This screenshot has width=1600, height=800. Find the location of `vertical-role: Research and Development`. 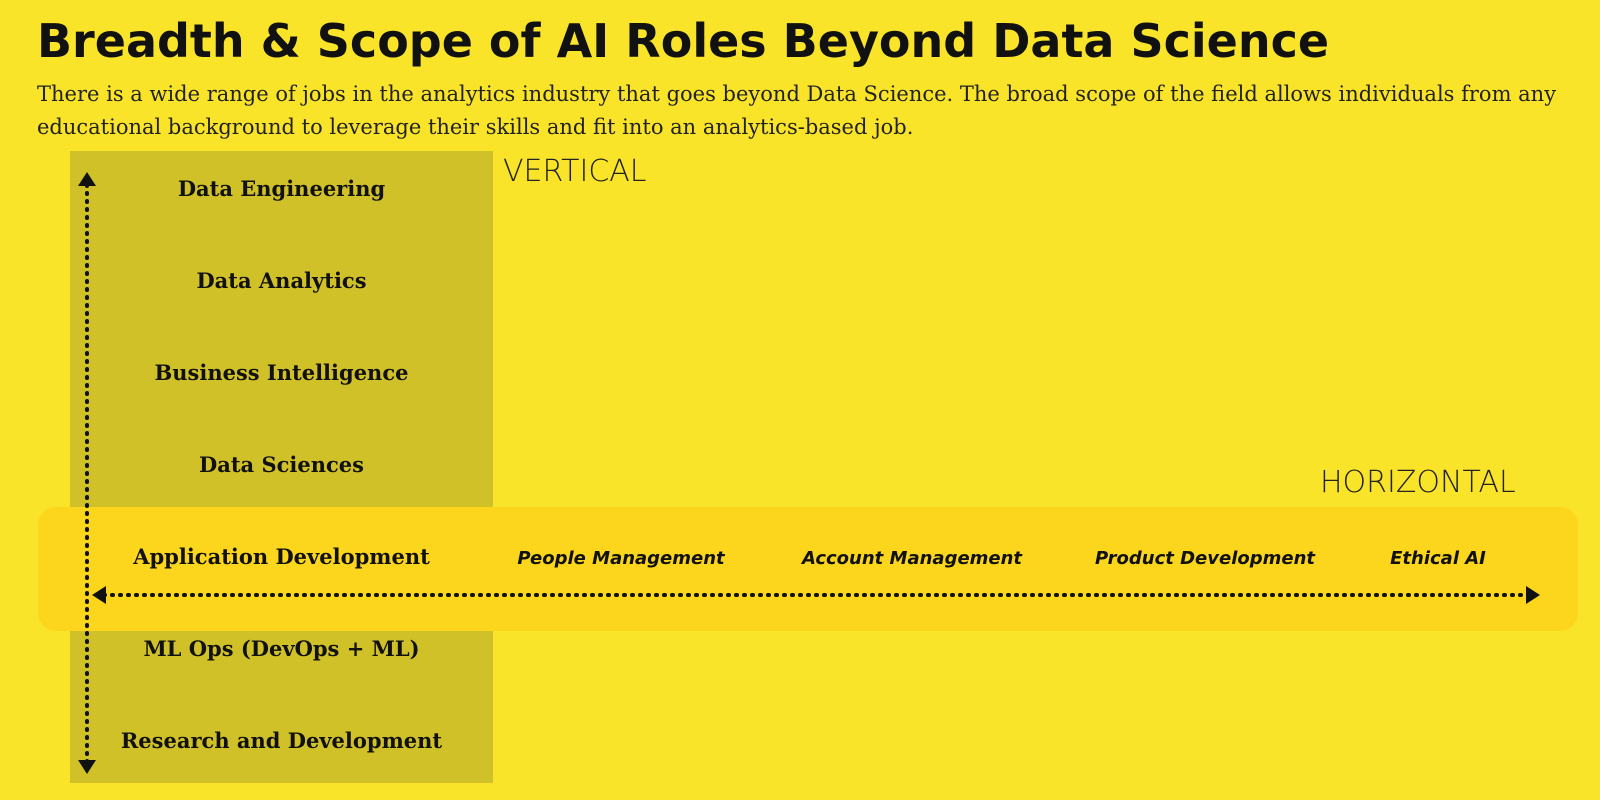

vertical-role: Research and Development is located at coordinates (281, 740).